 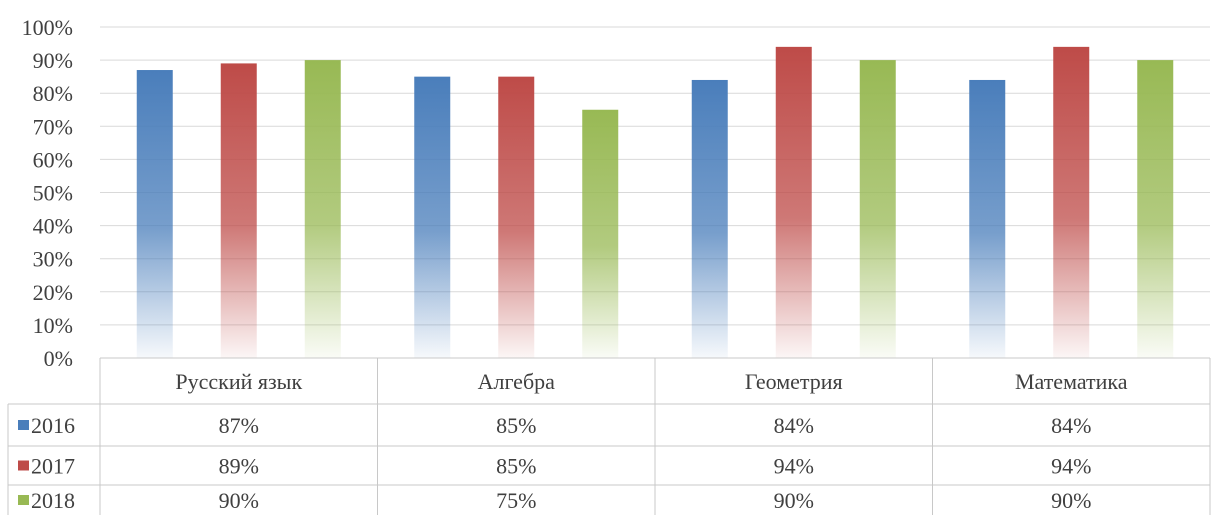 I want to click on y-tick-label: 50%, so click(x=53, y=193).